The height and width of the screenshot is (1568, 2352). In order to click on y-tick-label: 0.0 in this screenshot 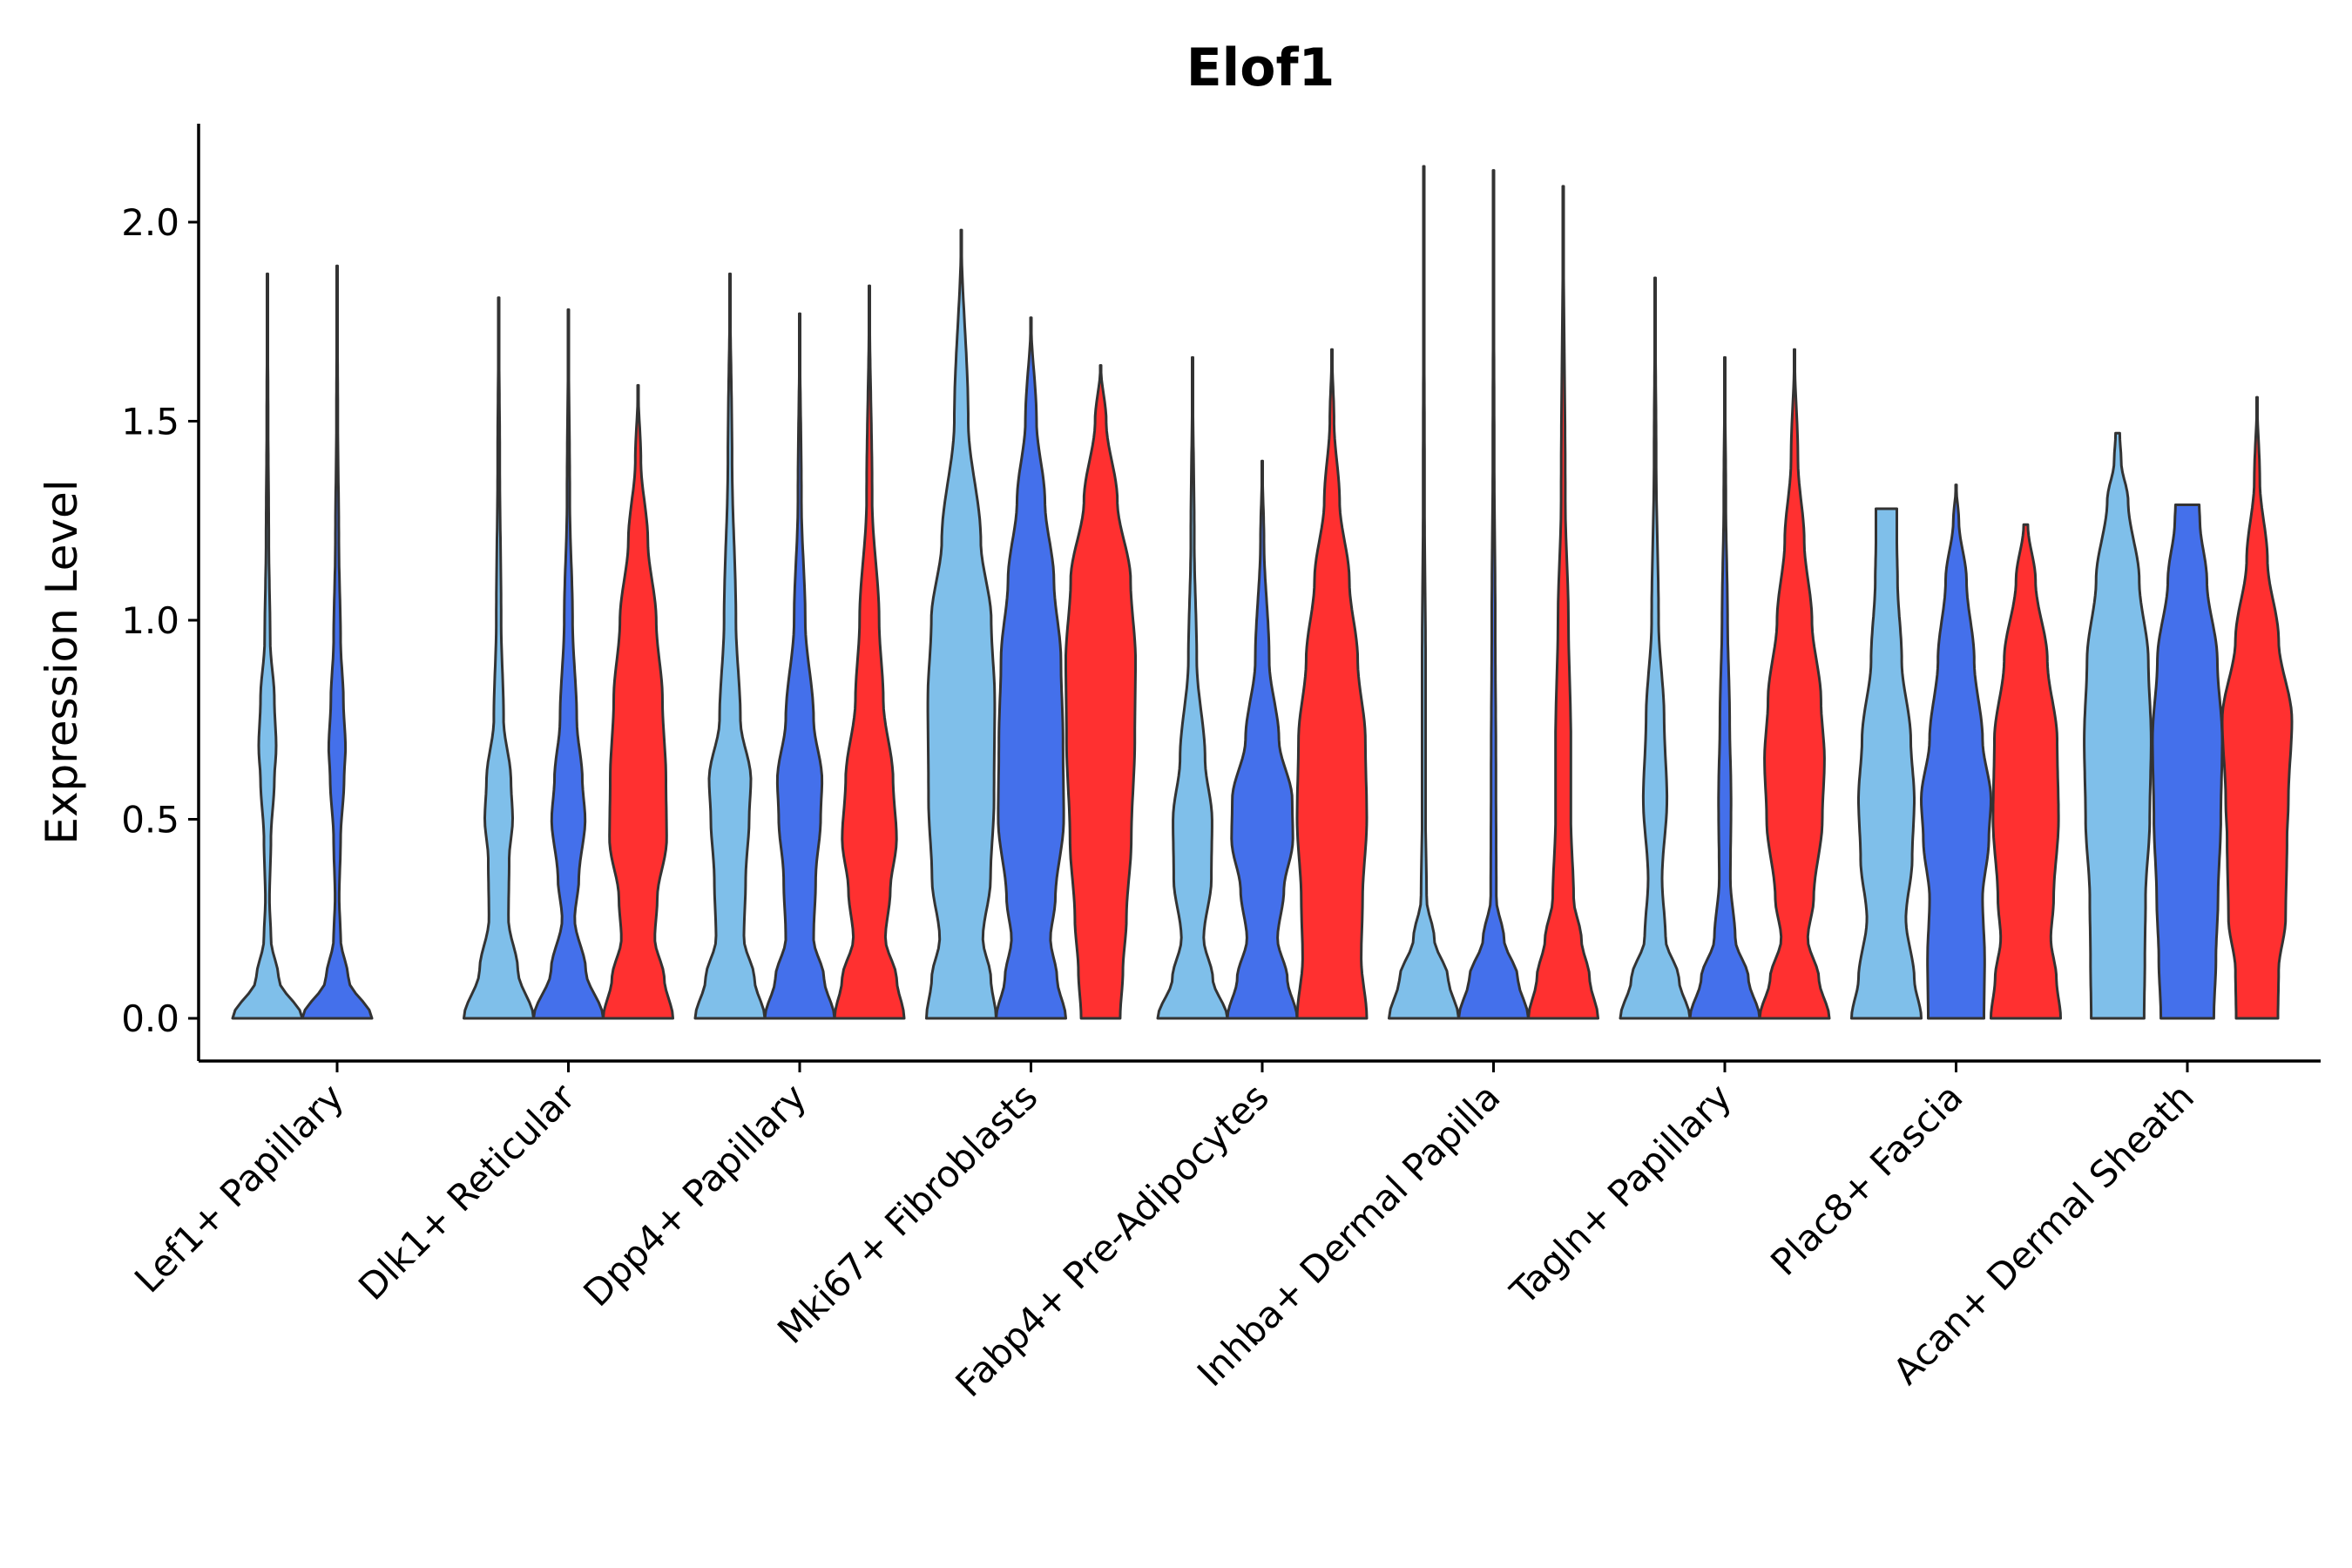, I will do `click(150, 1018)`.